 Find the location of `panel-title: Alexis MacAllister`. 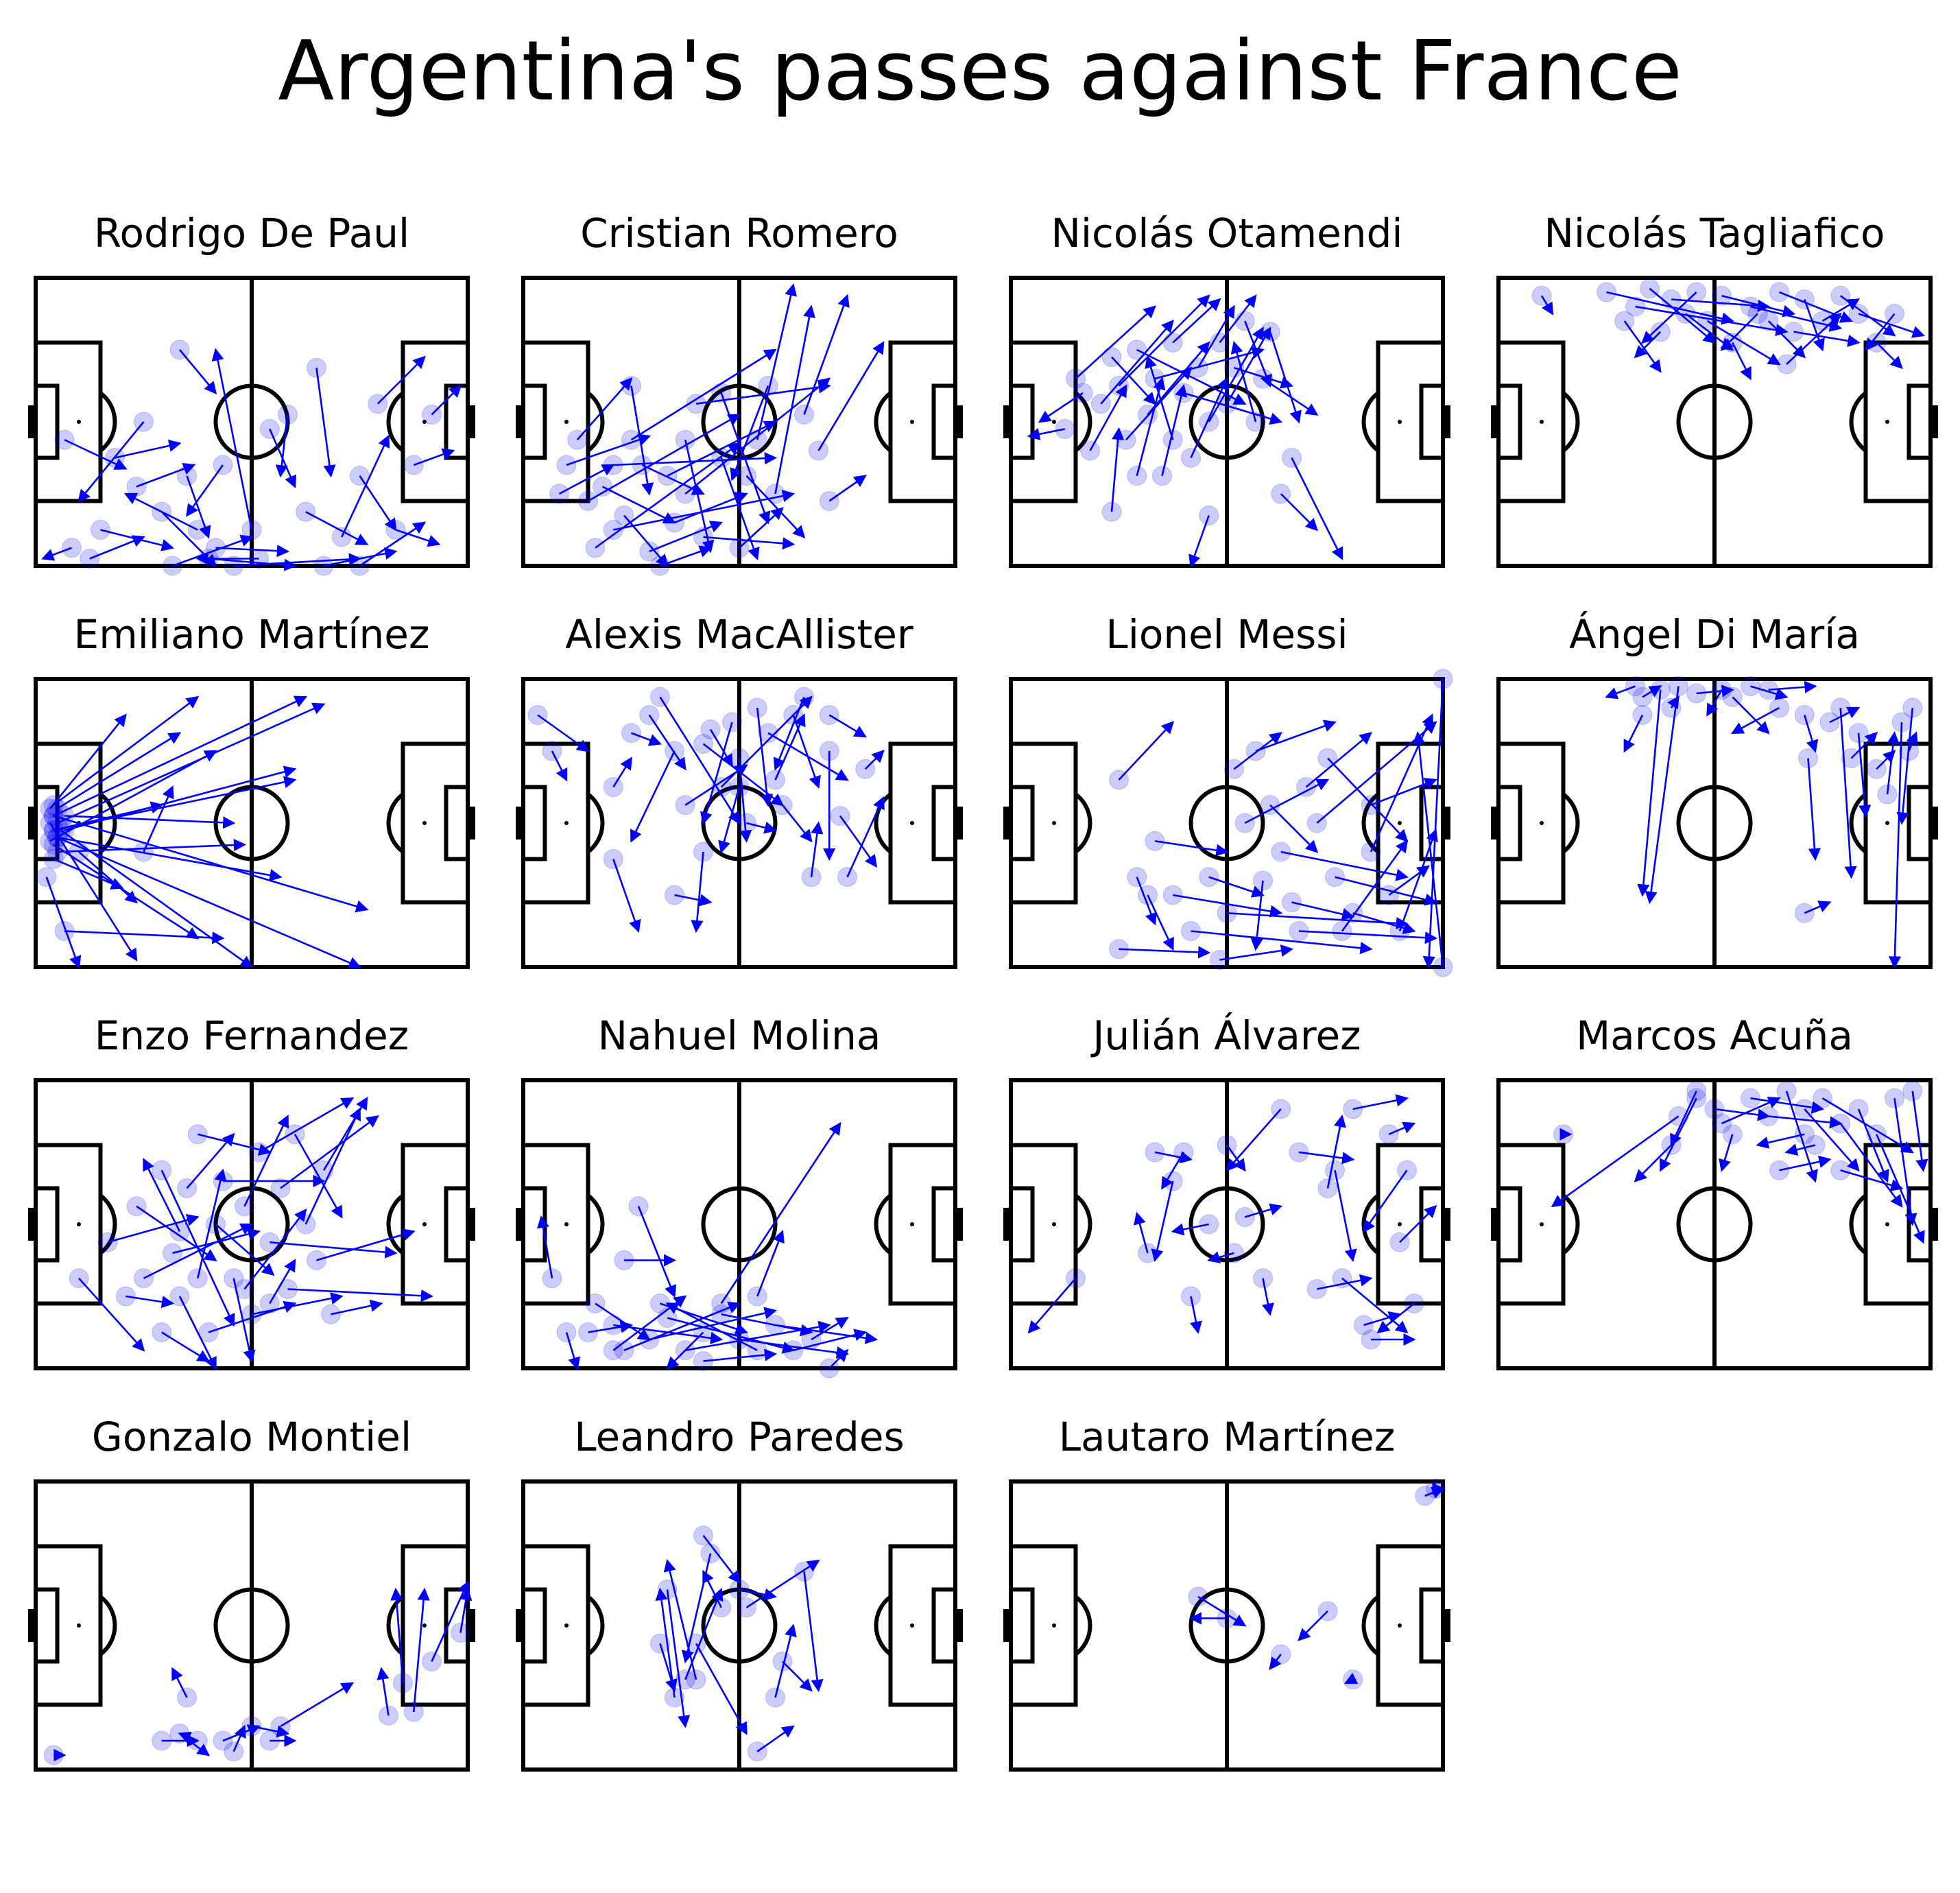

panel-title: Alexis MacAllister is located at coordinates (739, 634).